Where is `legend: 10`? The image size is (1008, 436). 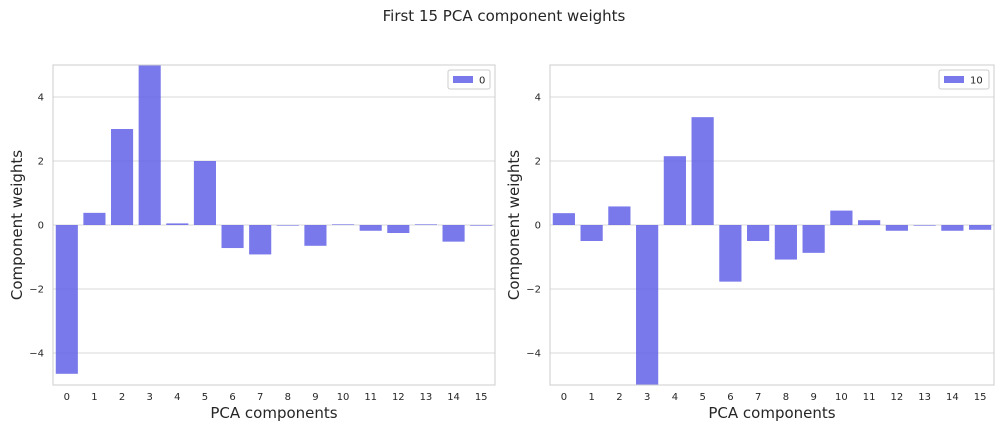 legend: 10 is located at coordinates (964, 79).